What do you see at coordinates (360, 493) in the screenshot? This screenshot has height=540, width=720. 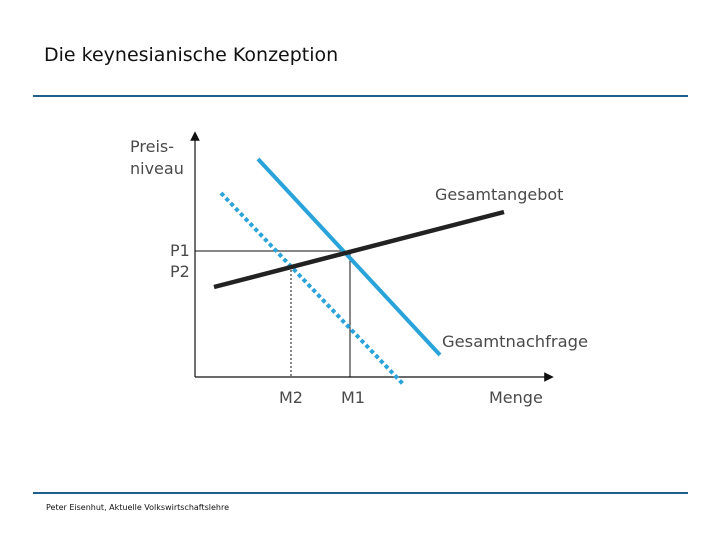 I see `footer-divider` at bounding box center [360, 493].